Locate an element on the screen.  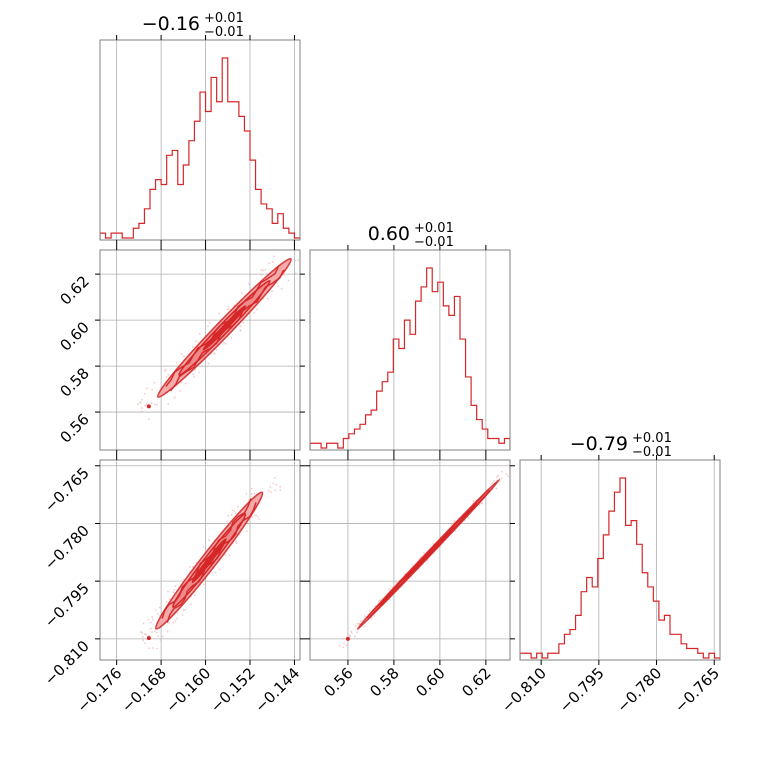
y-tick-label-1-1: 0.58 is located at coordinates (74, 382).